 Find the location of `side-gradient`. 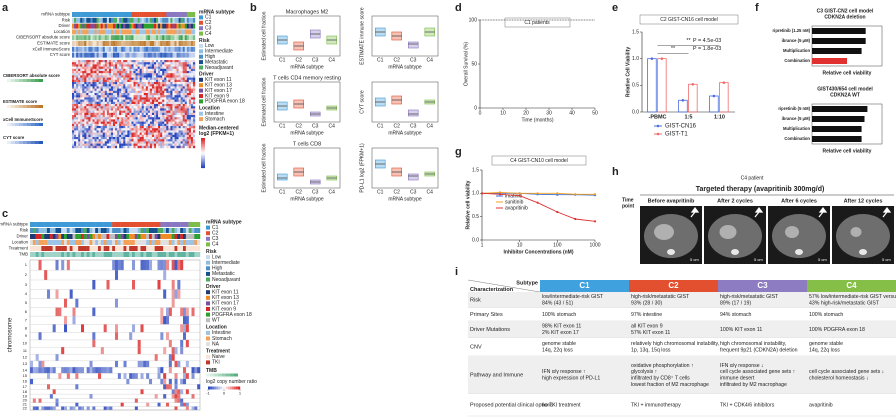

side-gradient is located at coordinates (5, 106).